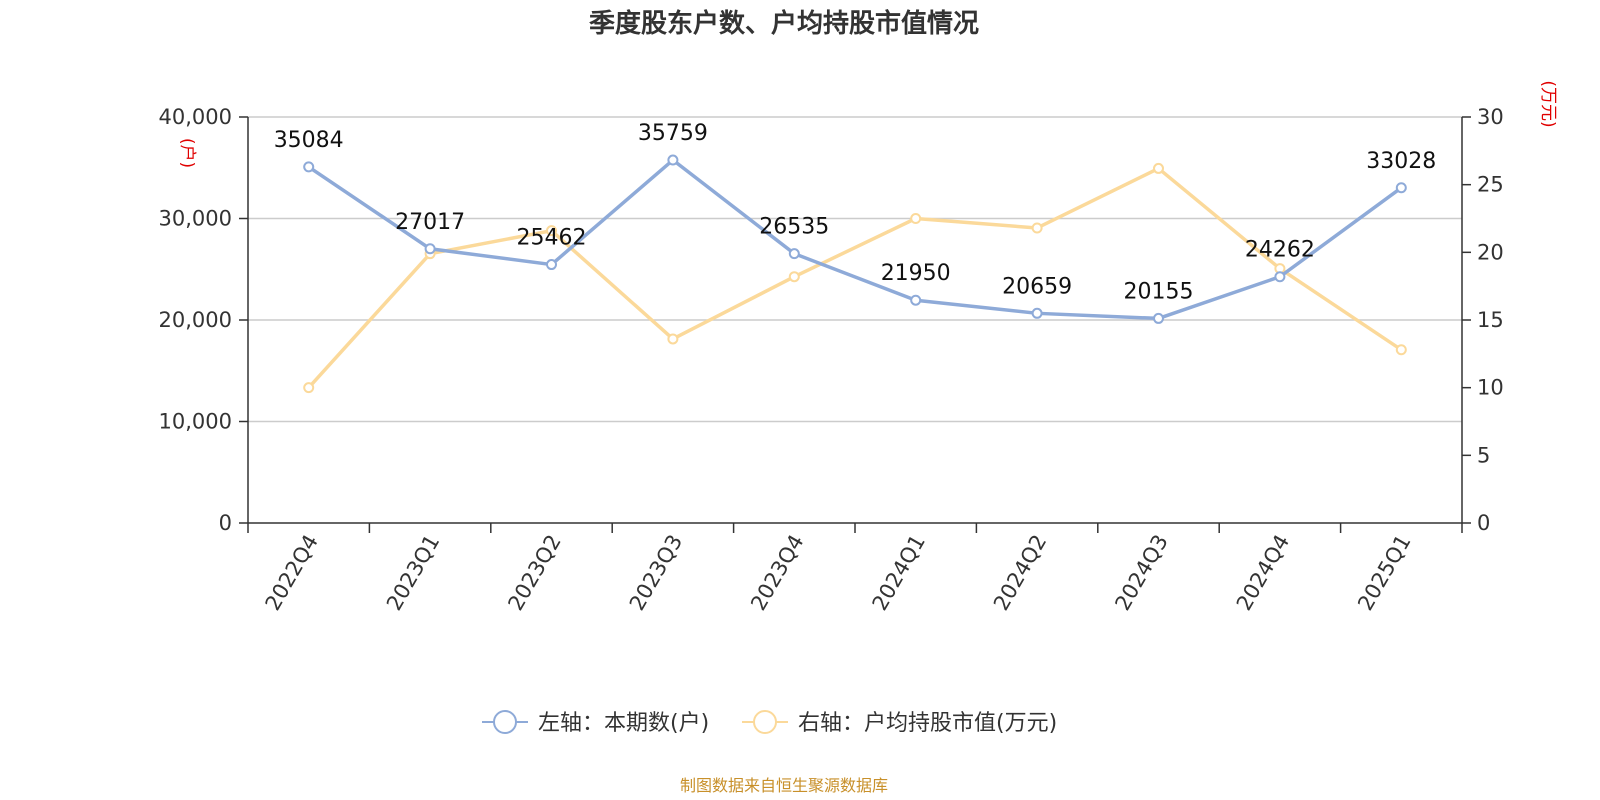  I want to click on data-label: 35084, so click(309, 140).